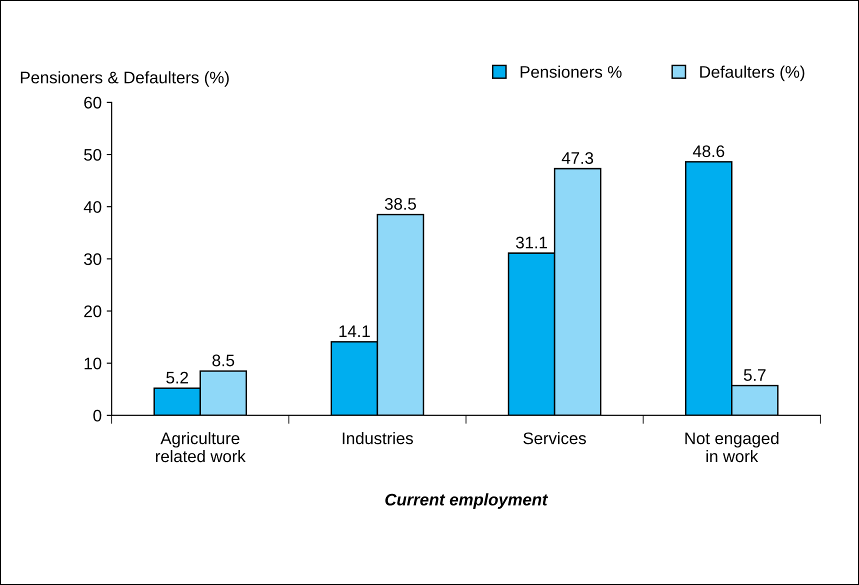 The image size is (859, 585). Describe the element at coordinates (531, 242) in the screenshot. I see `data-label: 31.1` at that location.